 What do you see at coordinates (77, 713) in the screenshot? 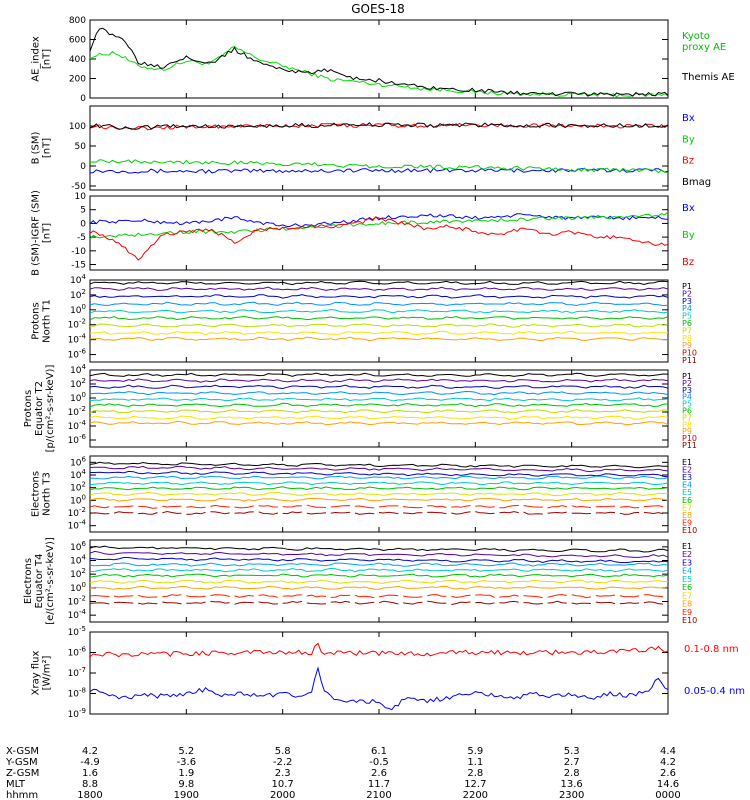
I see `y-tick-label: 10⁻⁹` at bounding box center [77, 713].